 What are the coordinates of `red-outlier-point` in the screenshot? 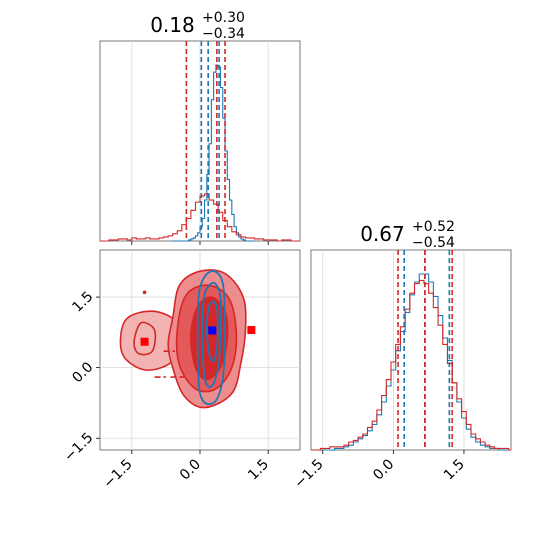 It's located at (144, 292).